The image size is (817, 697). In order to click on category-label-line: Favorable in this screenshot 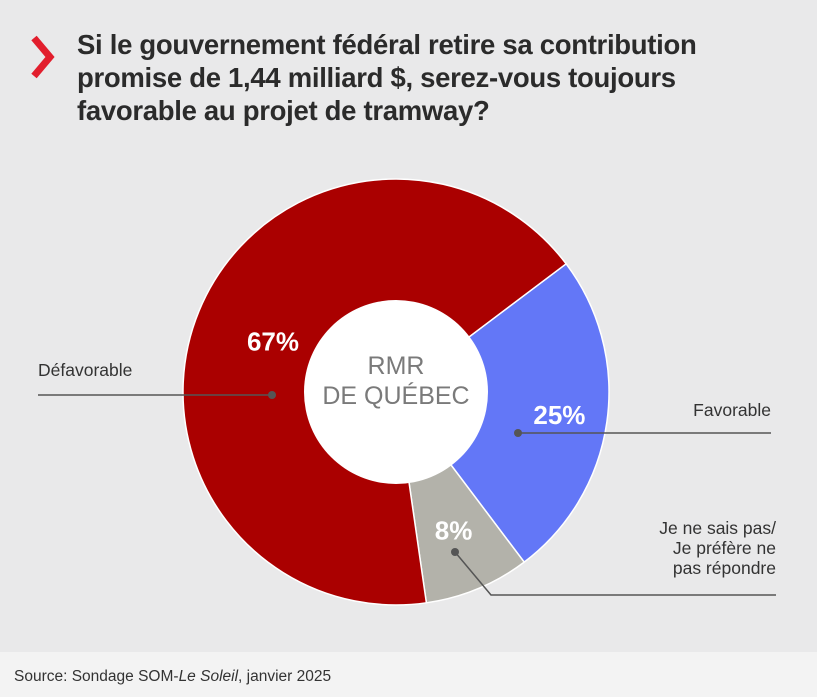, I will do `click(732, 410)`.